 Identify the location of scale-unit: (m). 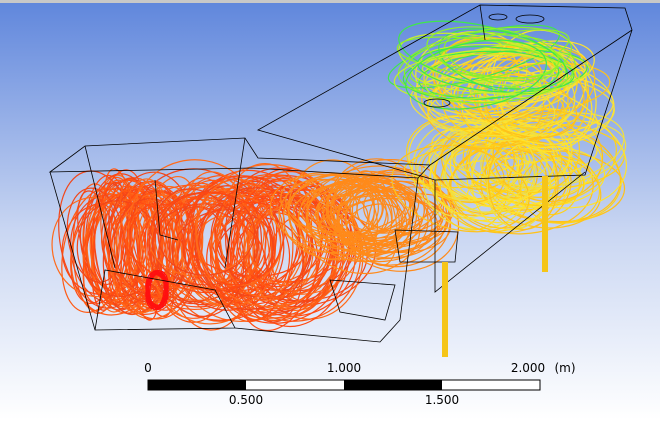
(564, 368).